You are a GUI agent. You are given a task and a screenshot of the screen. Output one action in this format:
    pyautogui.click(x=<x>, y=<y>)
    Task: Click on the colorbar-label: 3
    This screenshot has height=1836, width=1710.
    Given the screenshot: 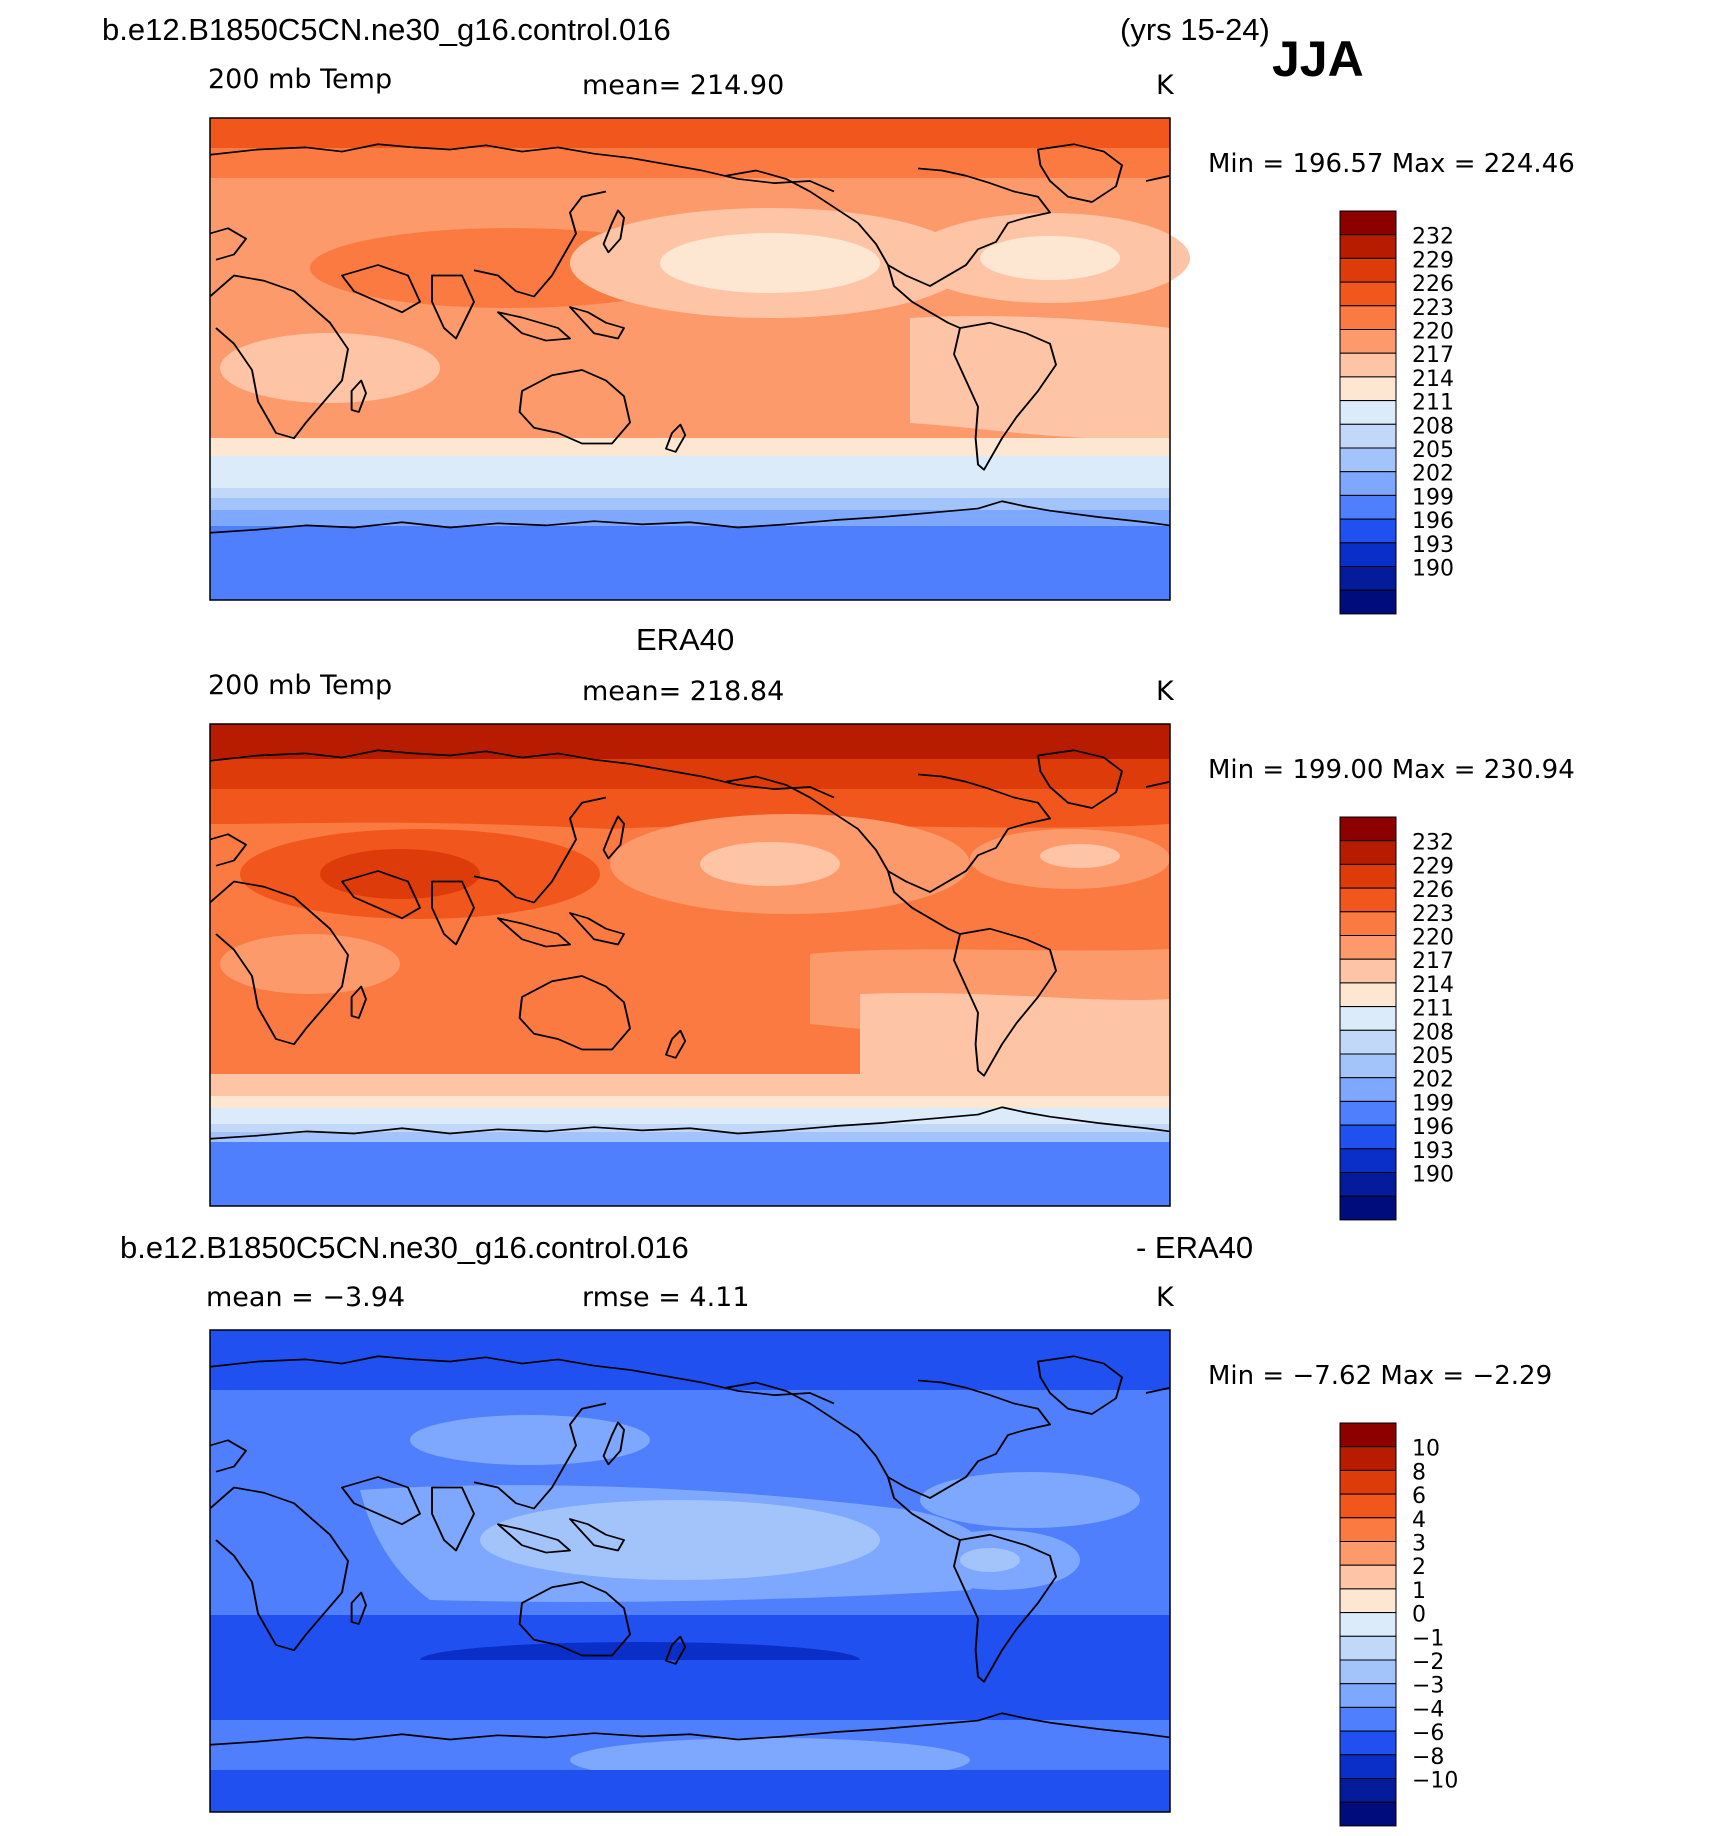 What is the action you would take?
    pyautogui.click(x=1419, y=1544)
    